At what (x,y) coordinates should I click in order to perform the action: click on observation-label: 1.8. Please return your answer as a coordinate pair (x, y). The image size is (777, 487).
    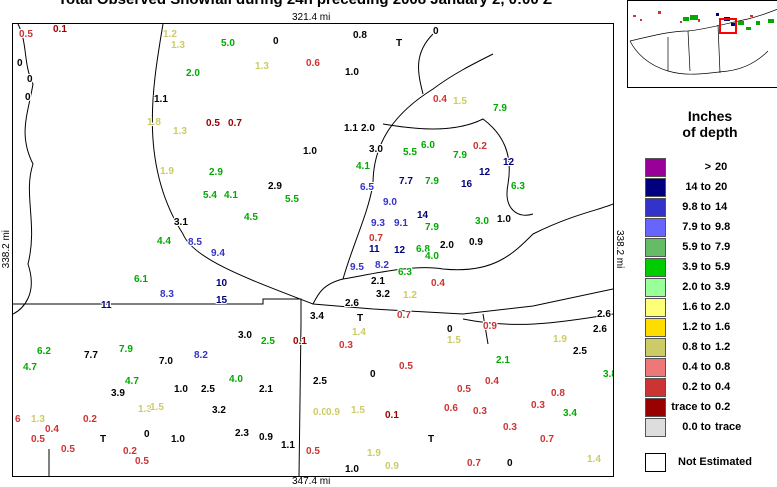
    Looking at the image, I should click on (154, 122).